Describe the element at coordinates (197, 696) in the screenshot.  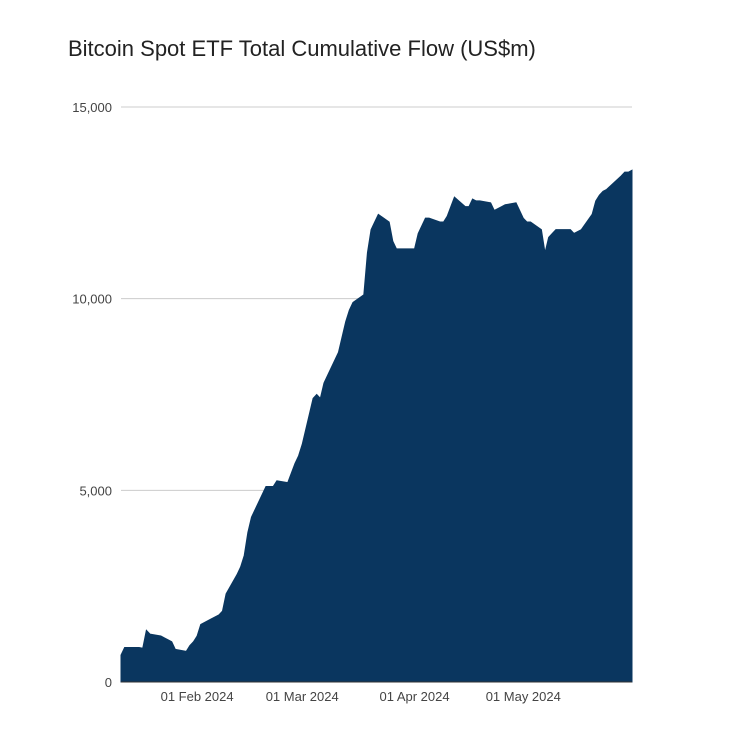
I see `x-tick-label: 01 Feb 2024` at that location.